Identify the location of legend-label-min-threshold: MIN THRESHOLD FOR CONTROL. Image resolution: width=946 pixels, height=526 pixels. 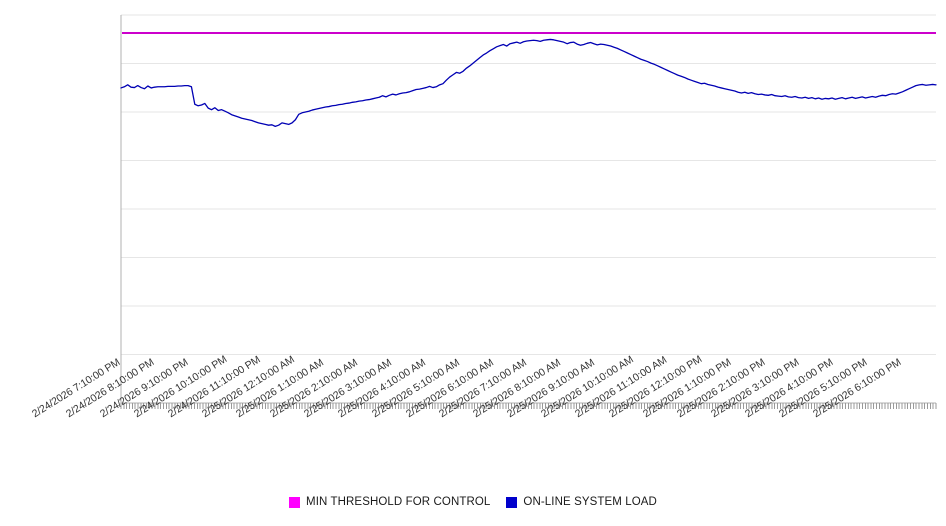
(398, 502).